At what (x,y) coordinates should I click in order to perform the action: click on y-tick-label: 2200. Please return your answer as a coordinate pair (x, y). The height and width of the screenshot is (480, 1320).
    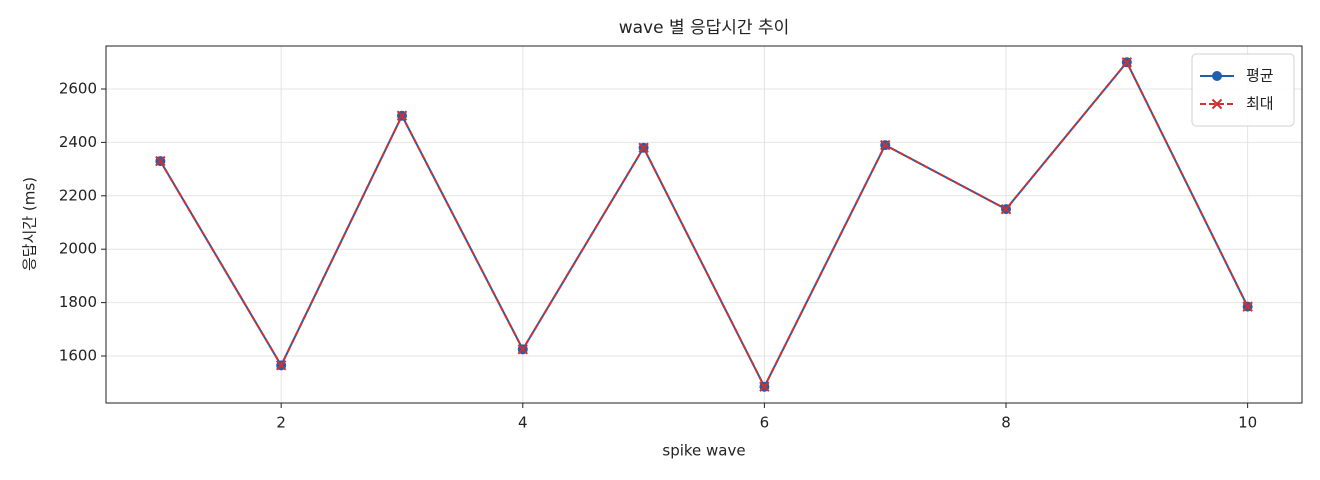
    Looking at the image, I should click on (78, 195).